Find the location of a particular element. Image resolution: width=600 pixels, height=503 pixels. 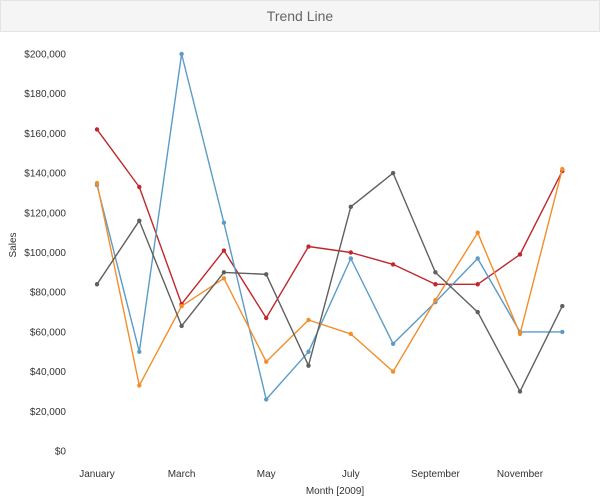

chart-title-bar: Trend Line is located at coordinates (300, 16).